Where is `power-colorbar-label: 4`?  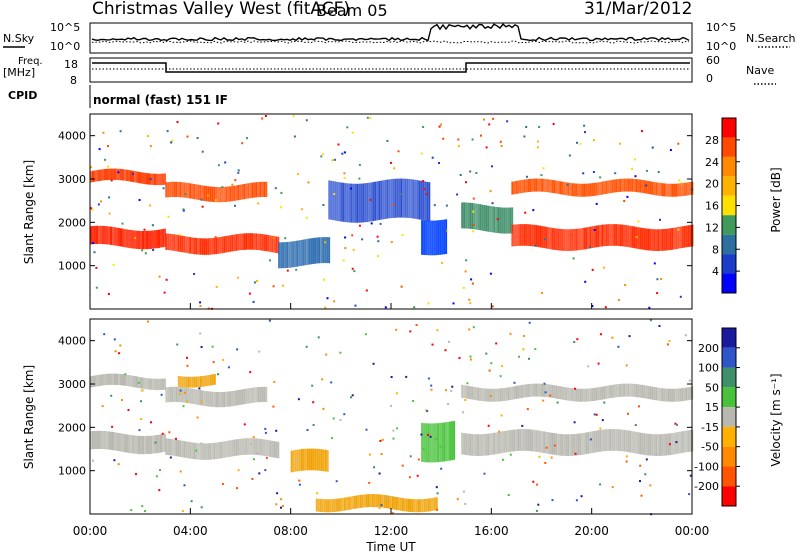
power-colorbar-label: 4 is located at coordinates (715, 271).